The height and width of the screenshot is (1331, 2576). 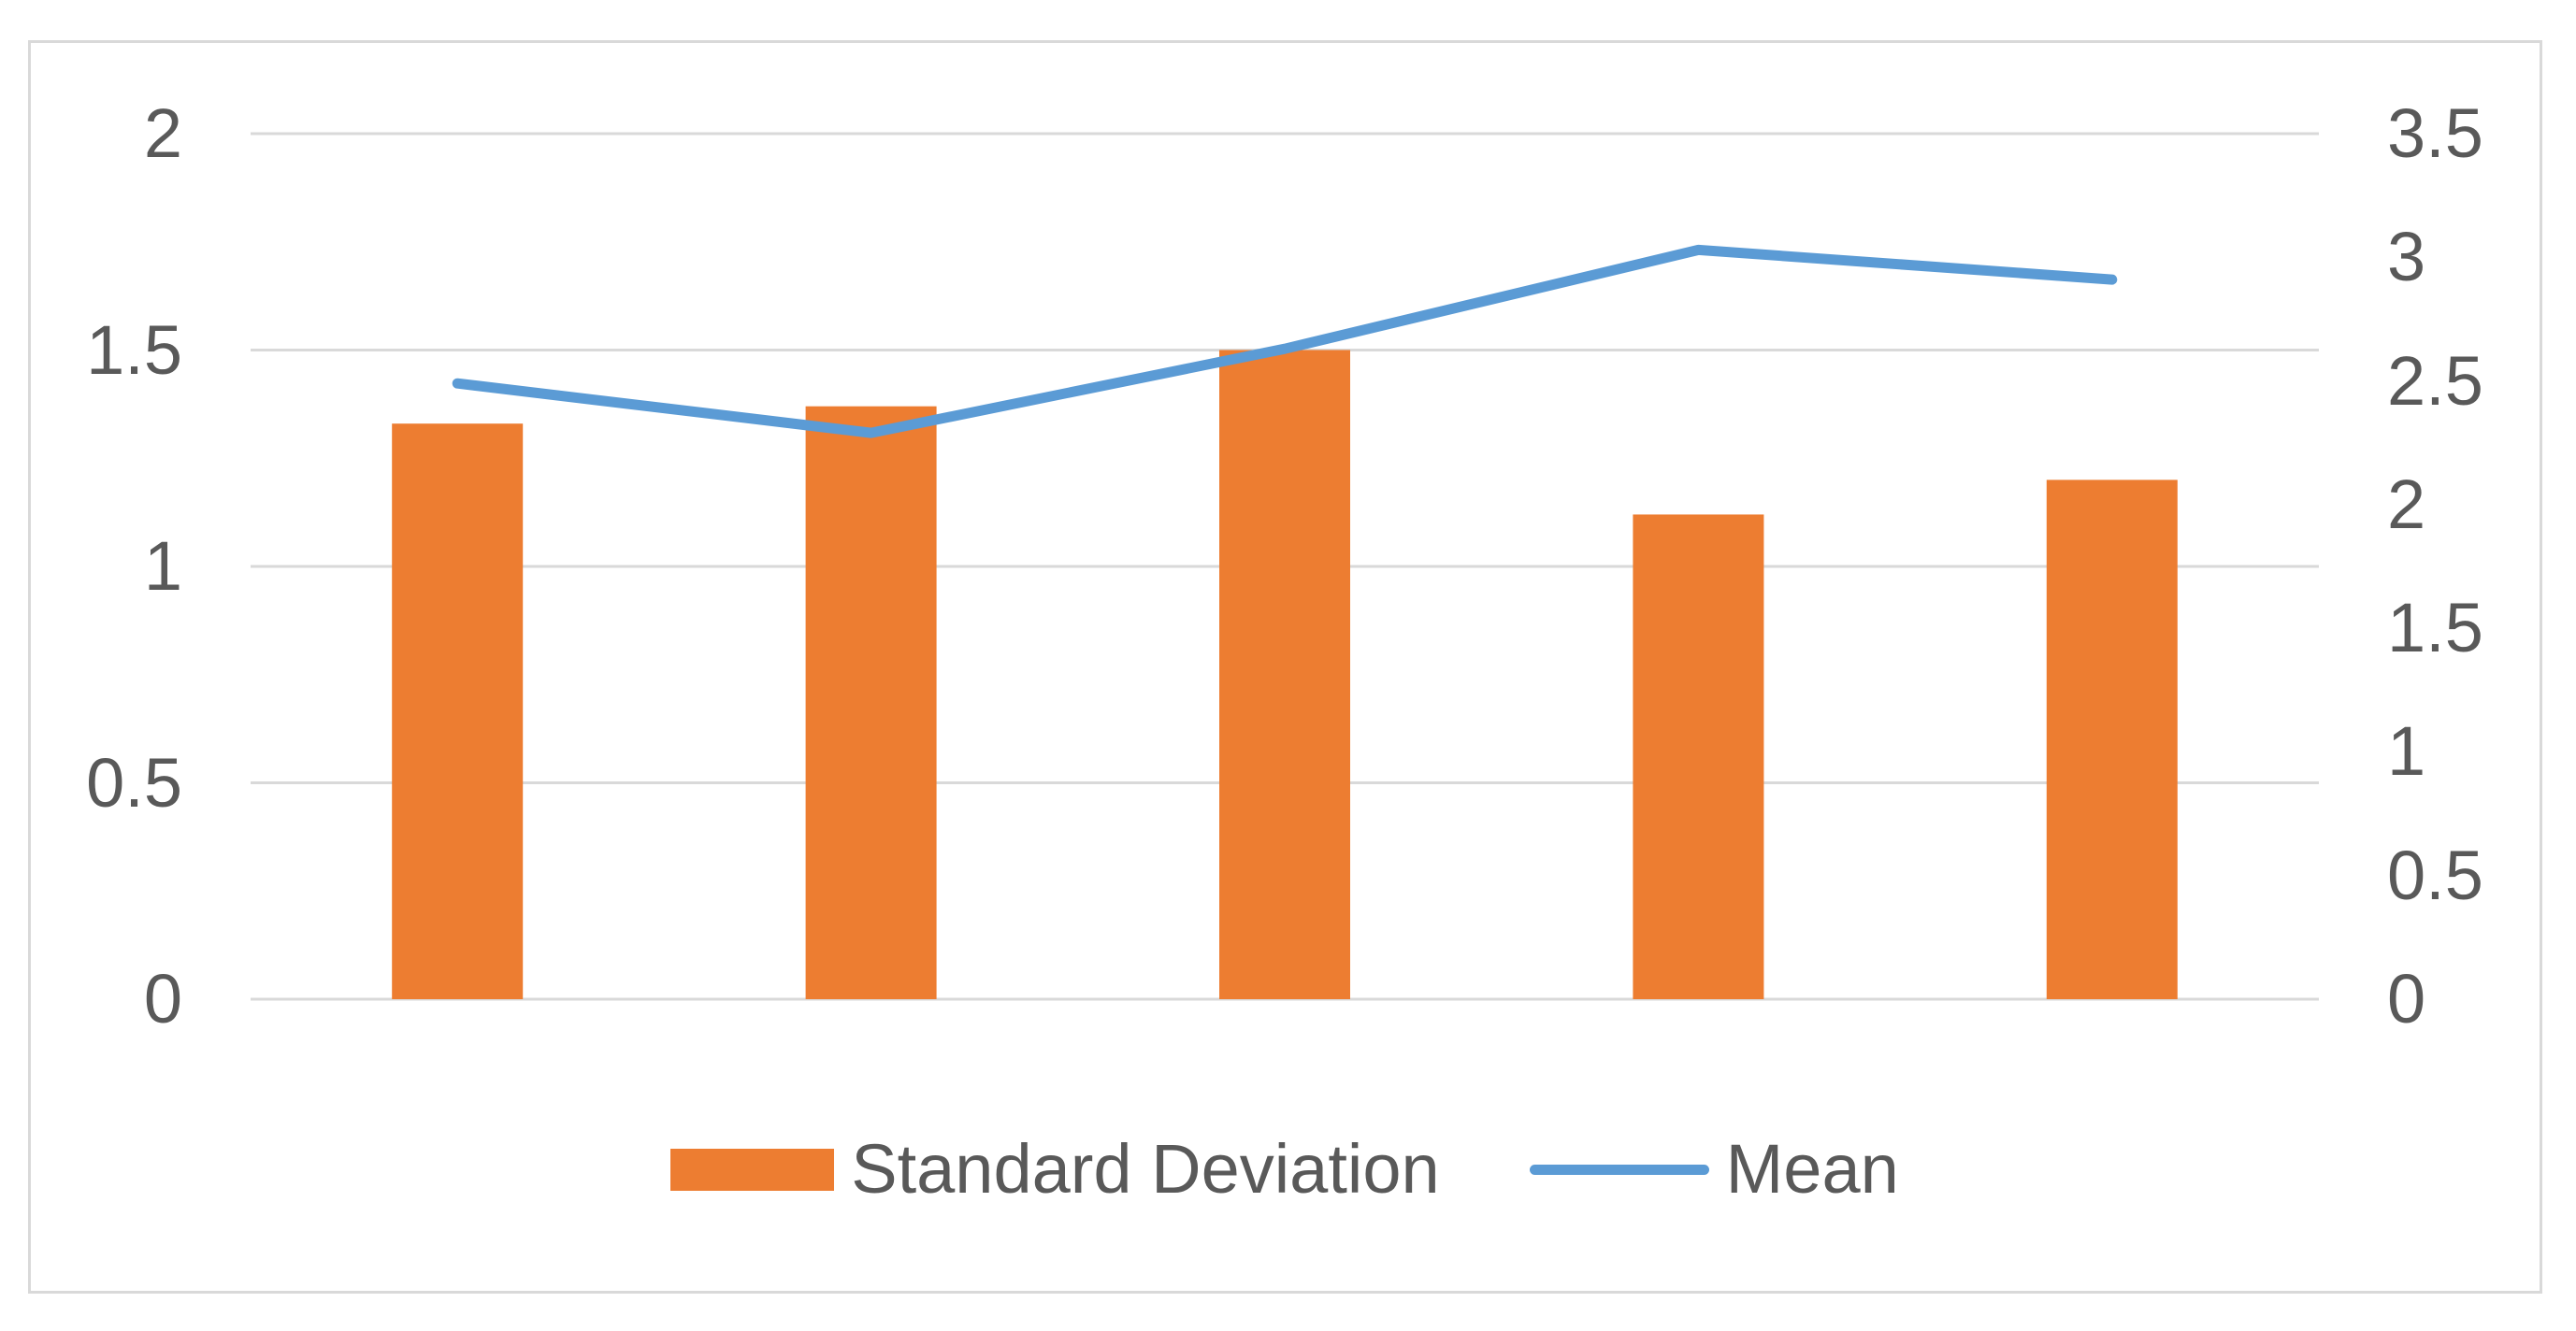 I want to click on right-axis-tick-label: 0.5, so click(x=2435, y=875).